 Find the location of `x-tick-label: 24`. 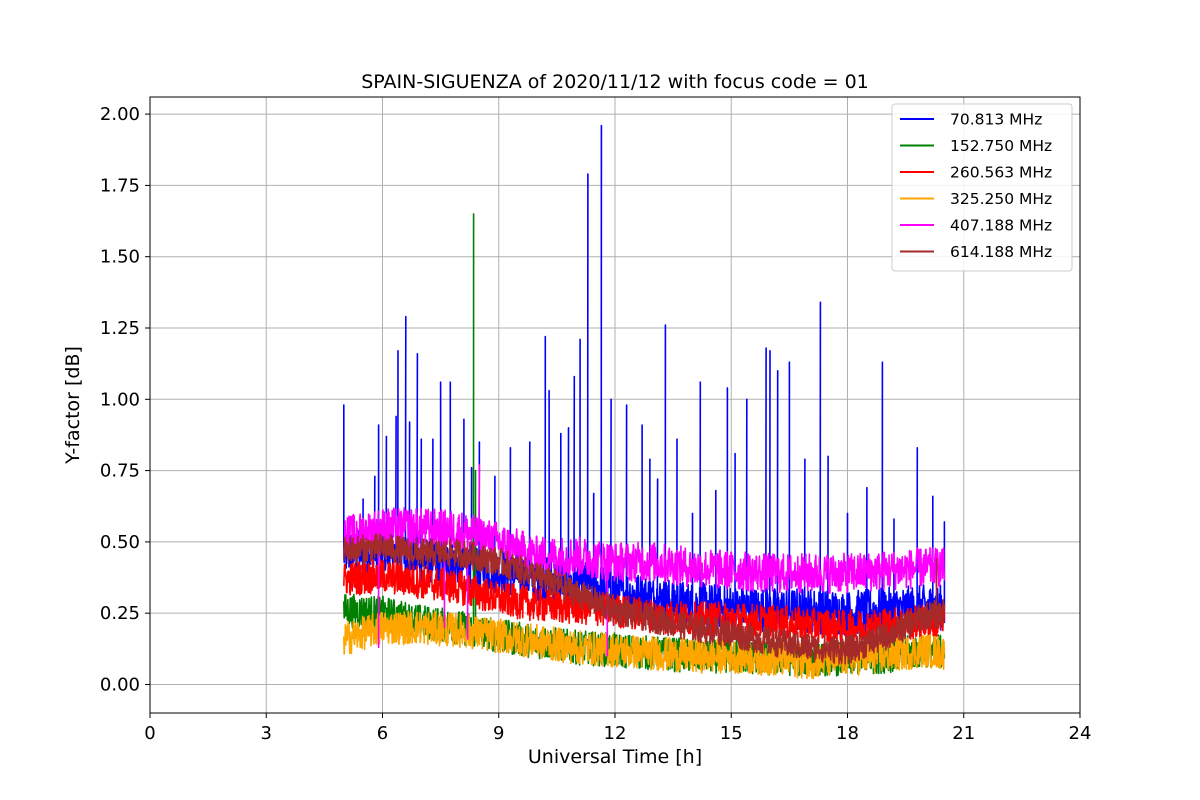

x-tick-label: 24 is located at coordinates (1080, 733).